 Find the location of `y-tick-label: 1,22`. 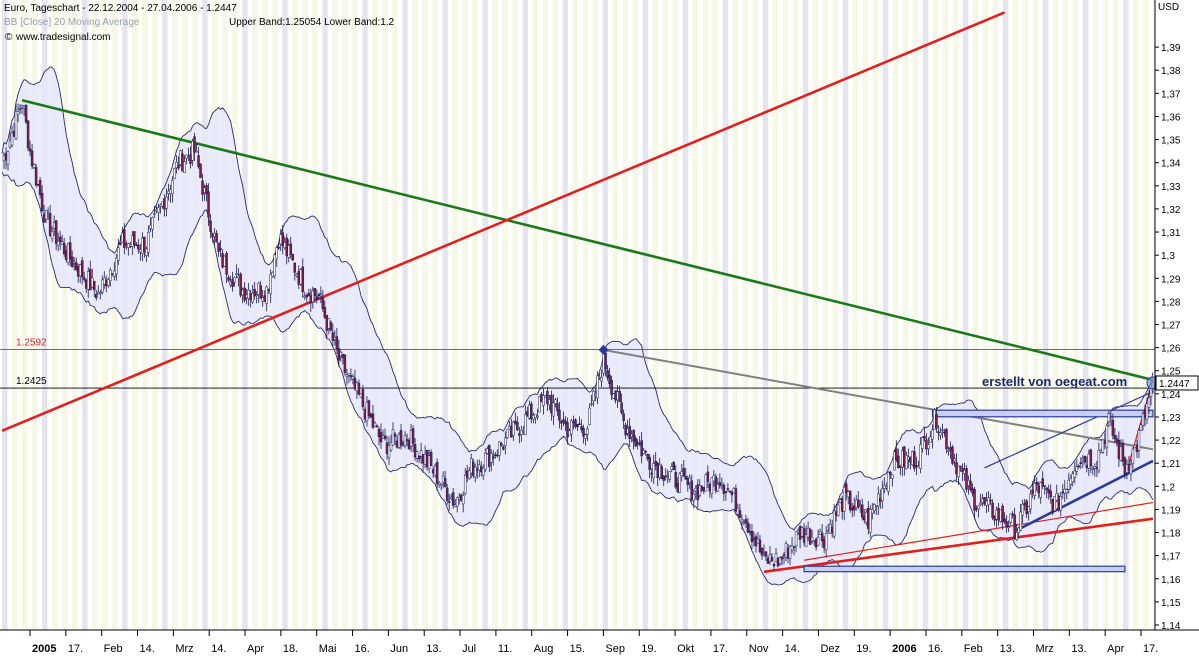

y-tick-label: 1,22 is located at coordinates (1171, 441).